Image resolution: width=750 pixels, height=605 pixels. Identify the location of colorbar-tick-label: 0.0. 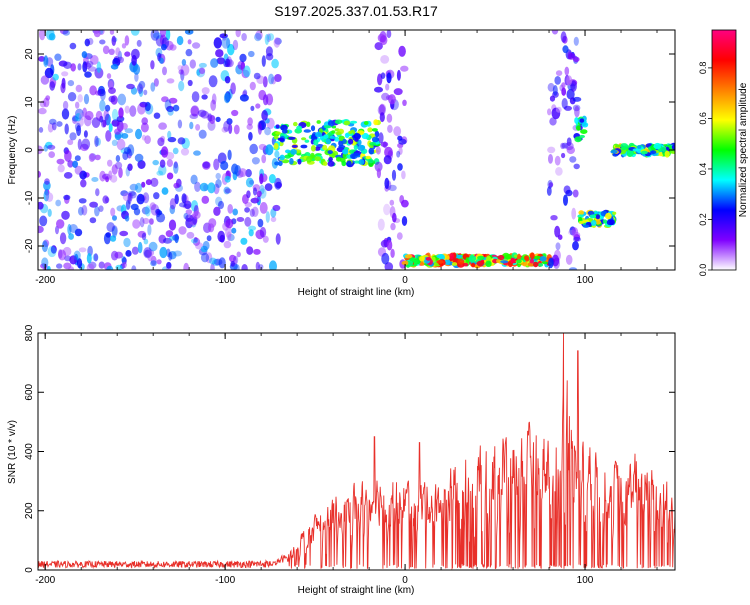
(703, 270).